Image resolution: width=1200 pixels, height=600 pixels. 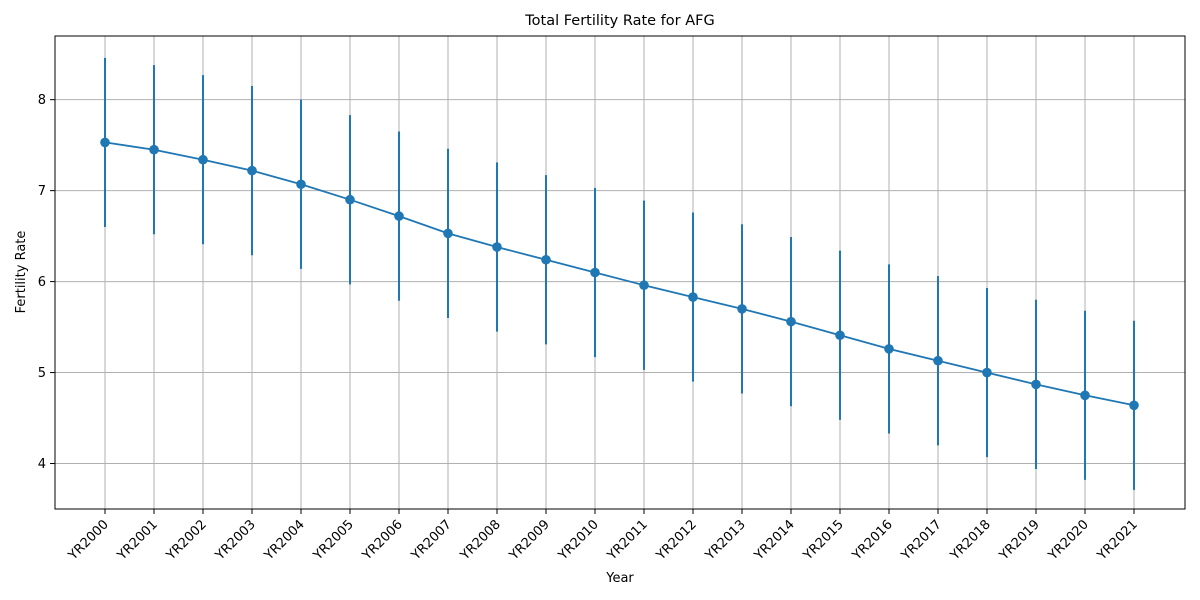 What do you see at coordinates (619, 578) in the screenshot?
I see `x-axis-label: Year` at bounding box center [619, 578].